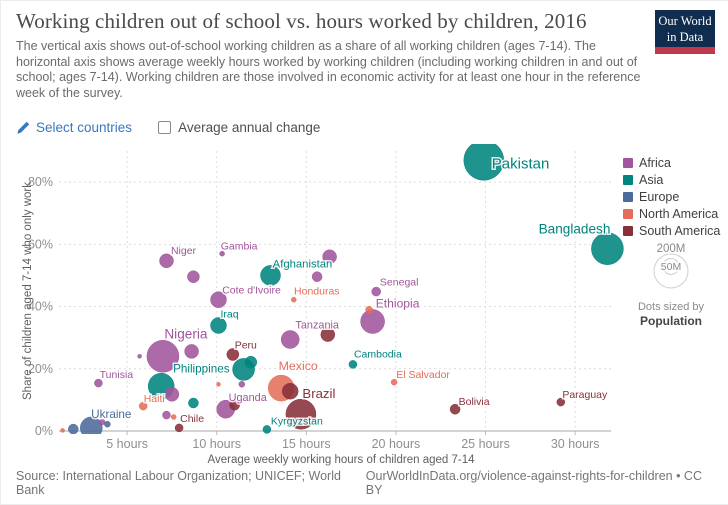  What do you see at coordinates (680, 230) in the screenshot?
I see `legend-label-south-america: South America` at bounding box center [680, 230].